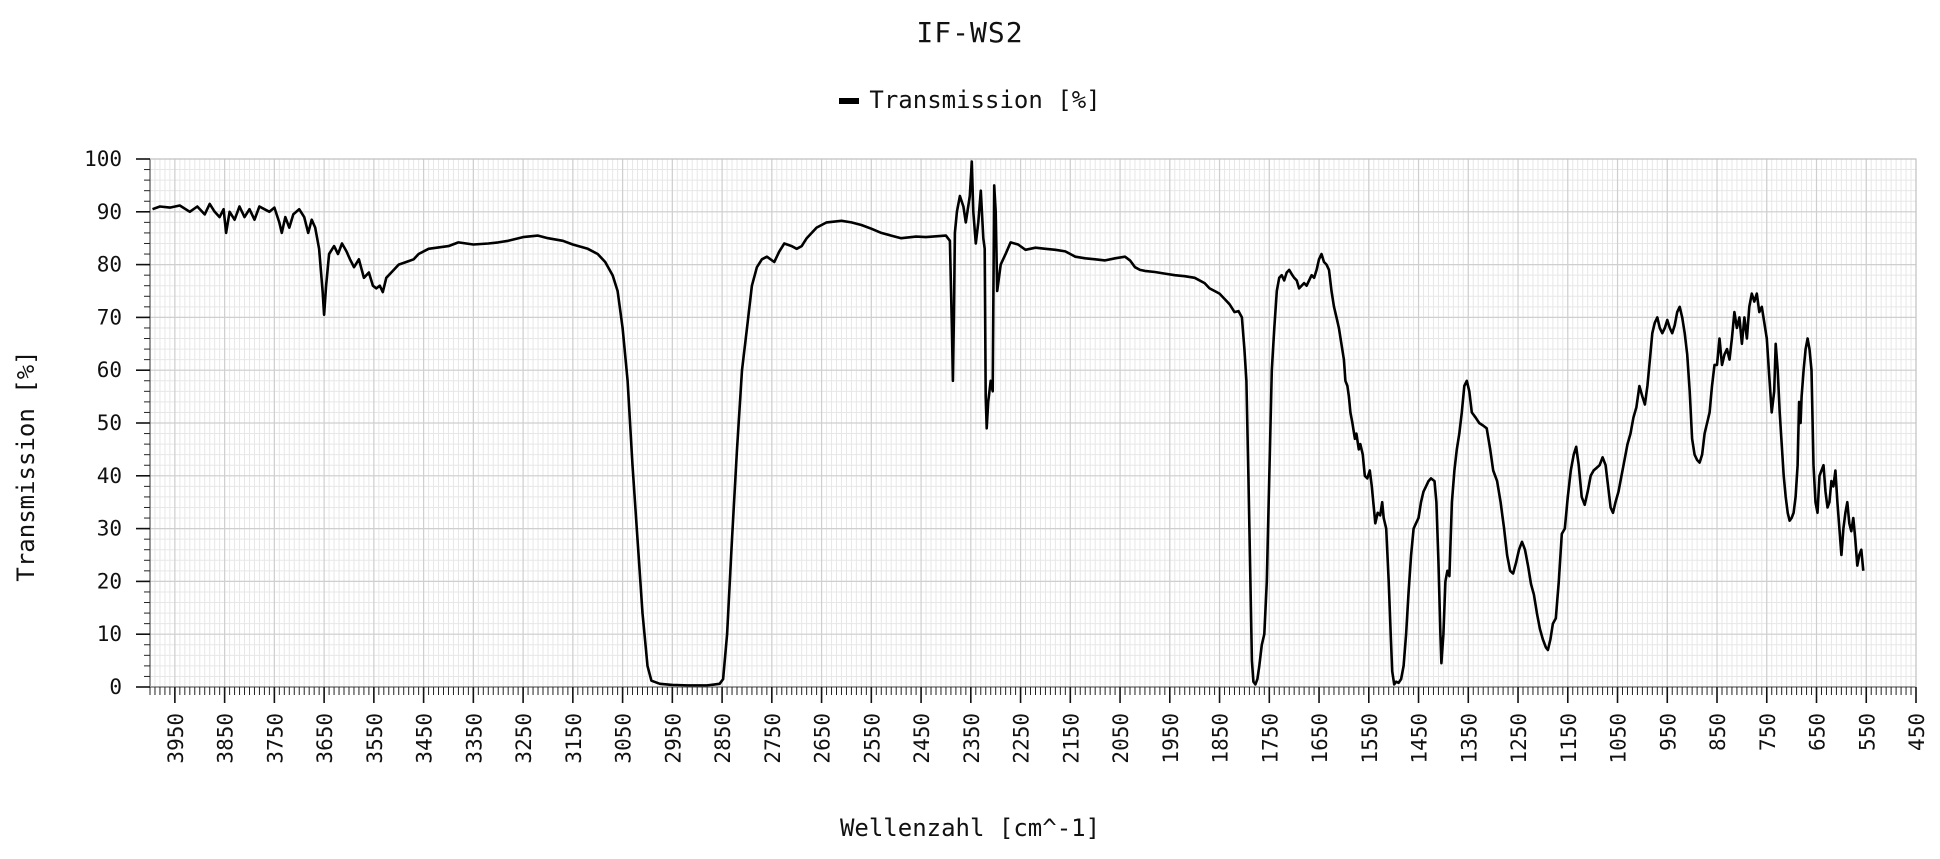 This screenshot has width=1940, height=859. I want to click on x-tick-label: 1550, so click(1370, 738).